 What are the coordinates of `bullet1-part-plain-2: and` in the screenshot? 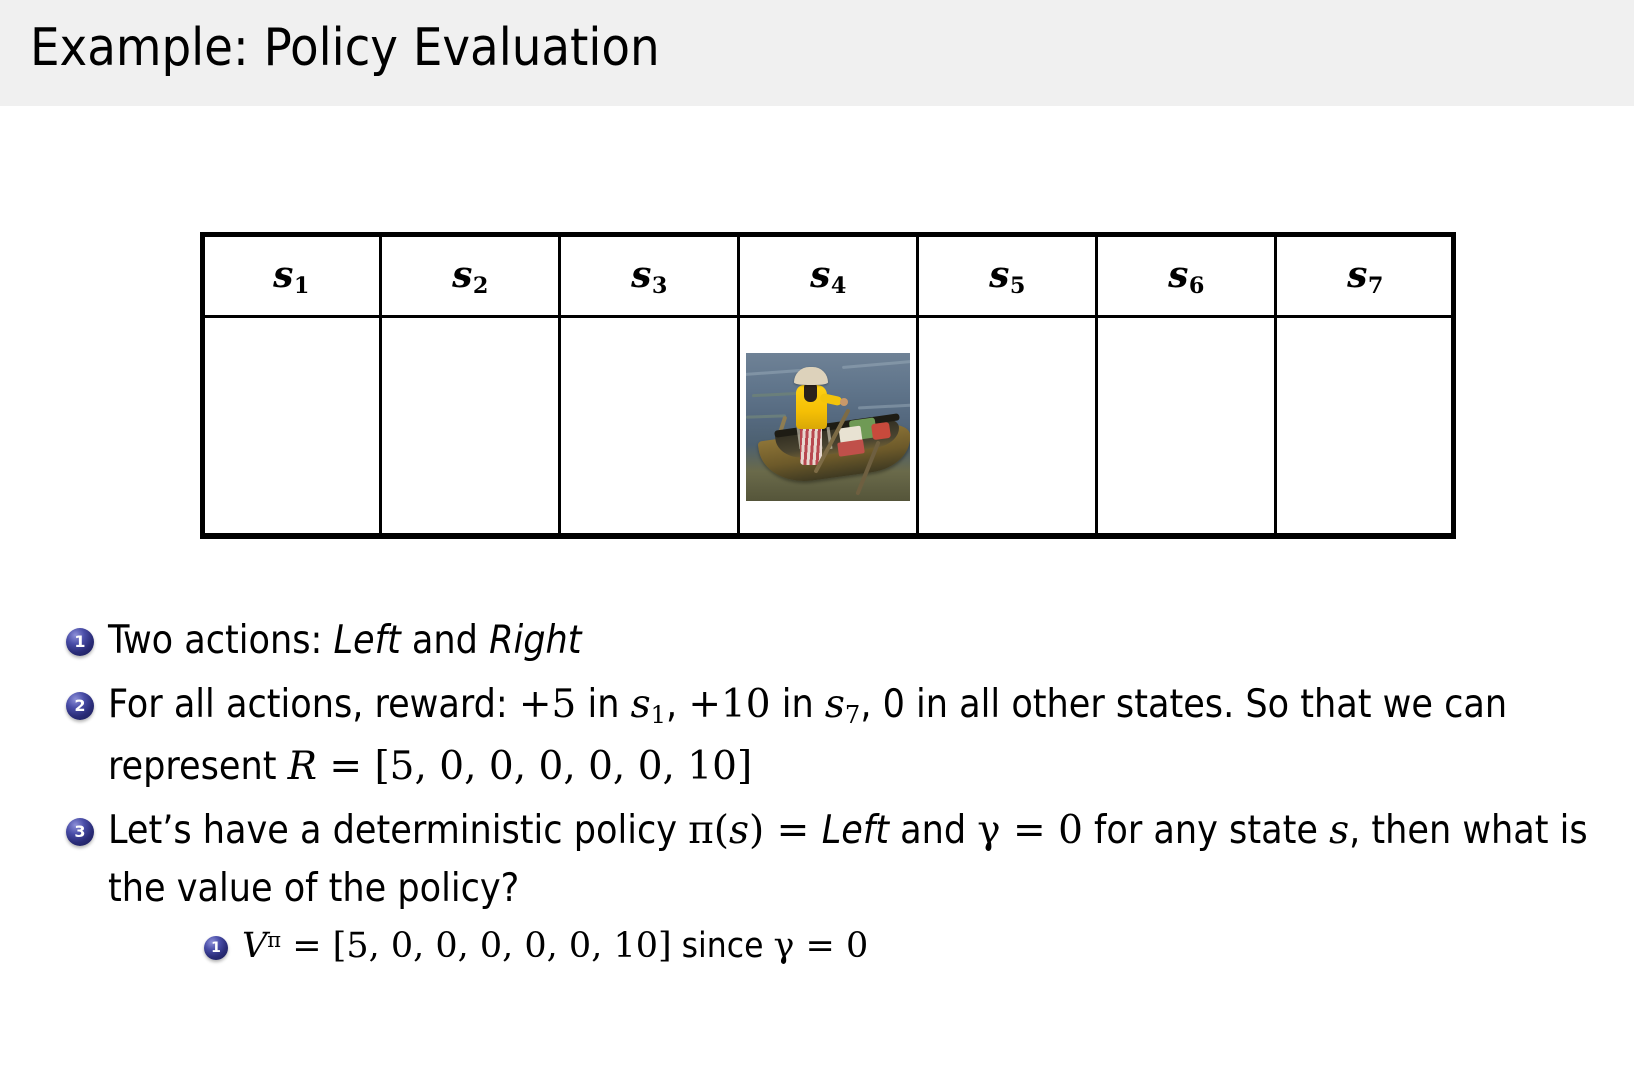 It's located at (445, 640).